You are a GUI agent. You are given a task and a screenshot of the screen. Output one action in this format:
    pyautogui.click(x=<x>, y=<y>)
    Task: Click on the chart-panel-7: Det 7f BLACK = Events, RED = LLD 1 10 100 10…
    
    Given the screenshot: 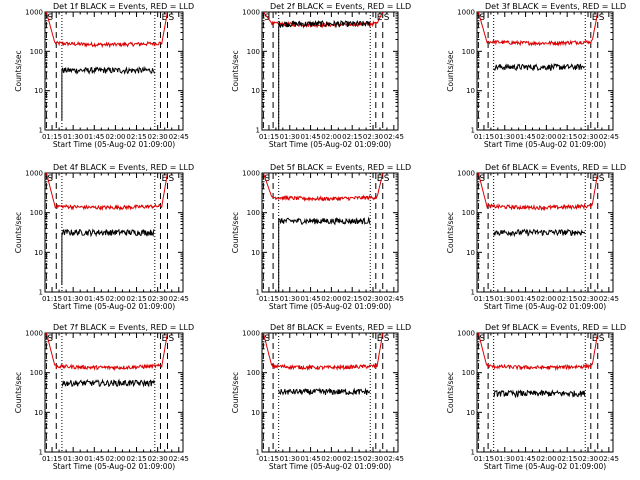 What is the action you would take?
    pyautogui.click(x=104, y=397)
    